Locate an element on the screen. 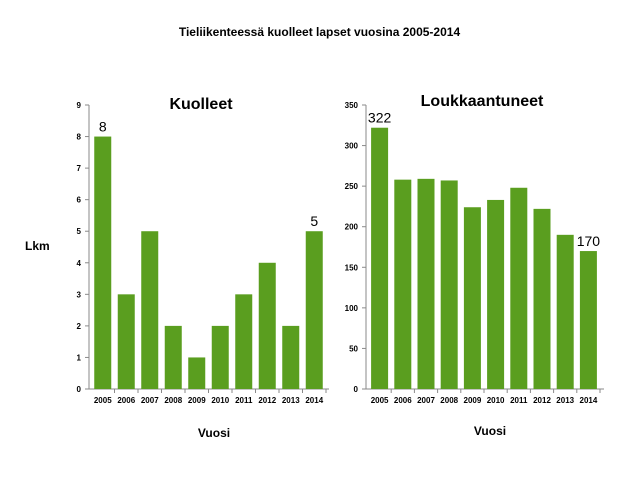 Image resolution: width=639 pixels, height=478 pixels. loukkaantuneet-x-tick-label: 2008 is located at coordinates (449, 400).